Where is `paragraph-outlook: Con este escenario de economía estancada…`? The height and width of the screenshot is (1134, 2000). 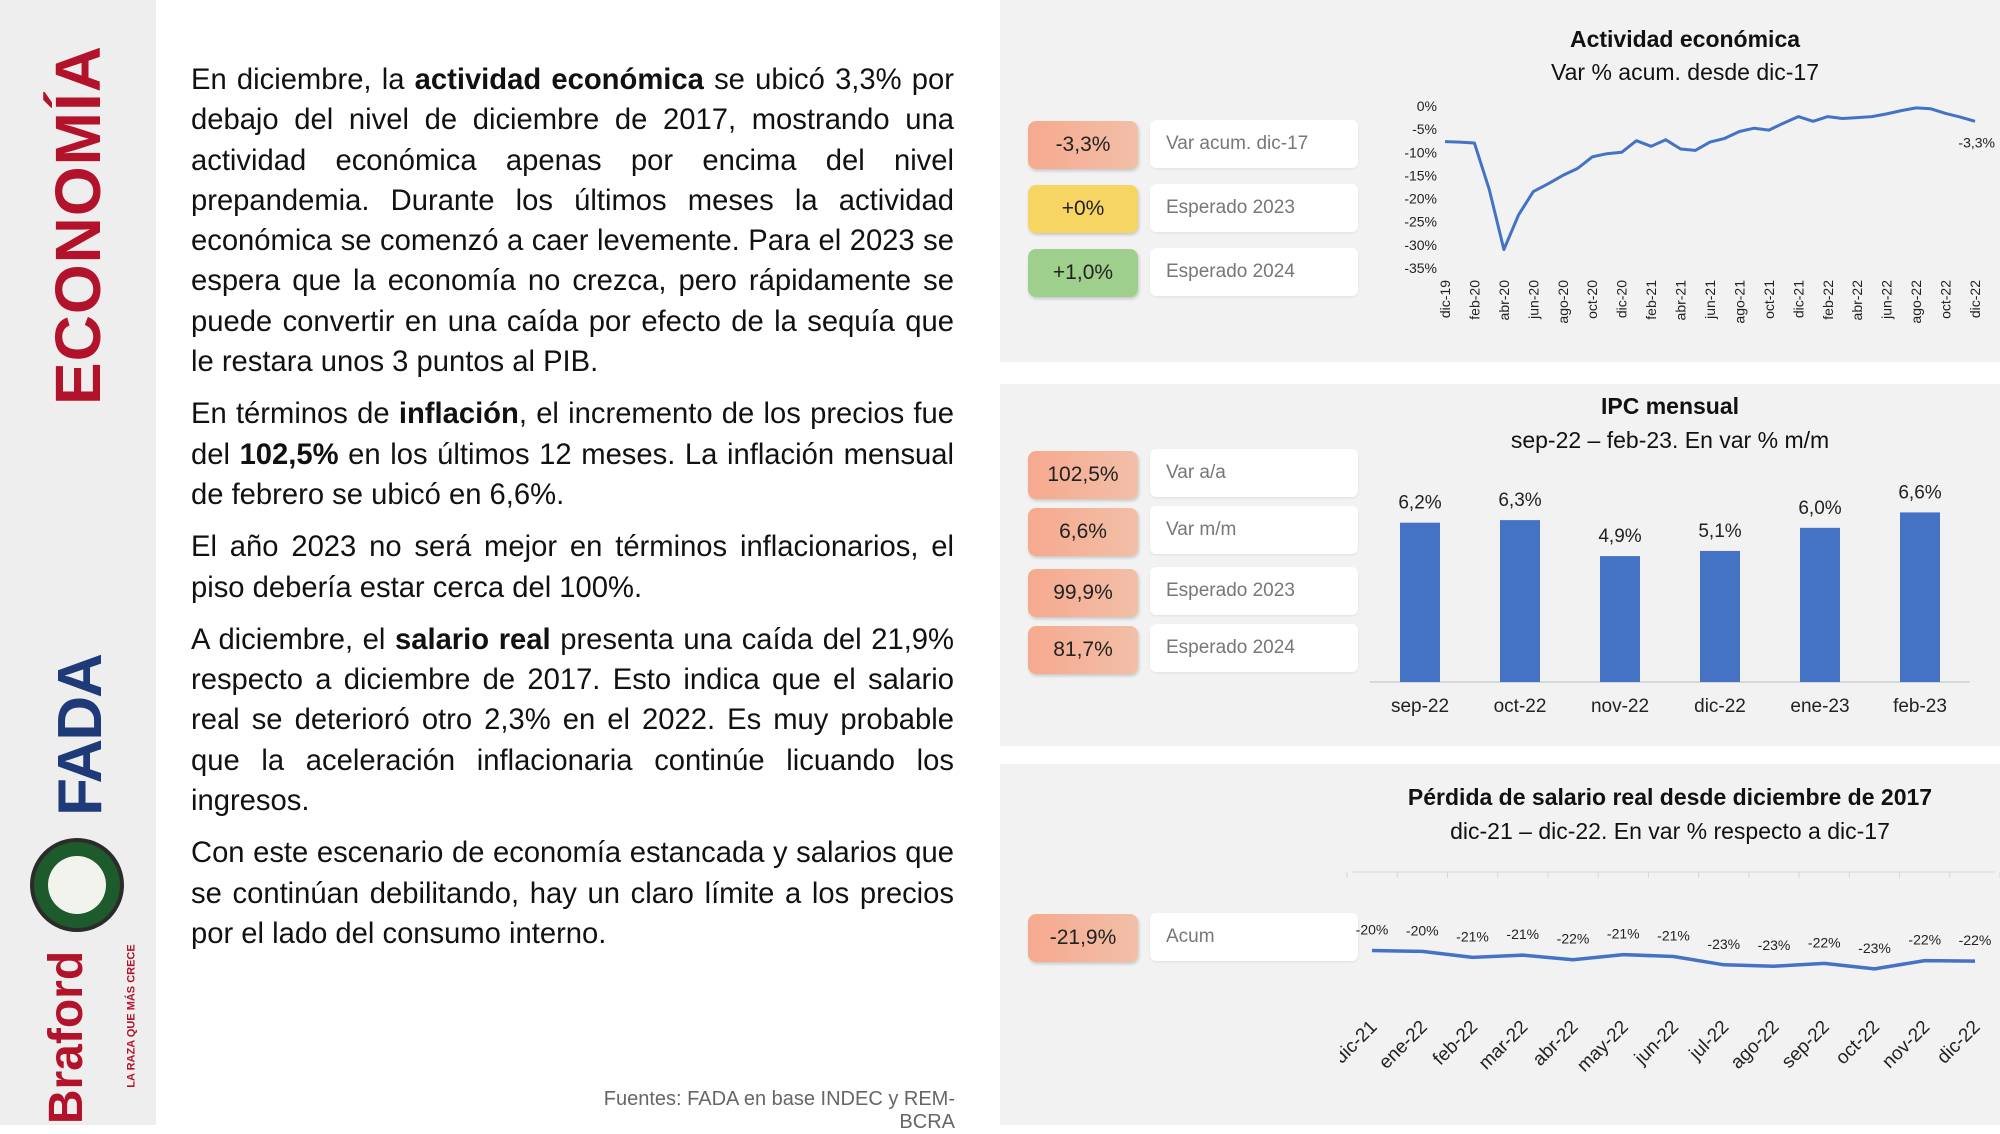
paragraph-outlook: Con este escenario de economía estancada… is located at coordinates (572, 893).